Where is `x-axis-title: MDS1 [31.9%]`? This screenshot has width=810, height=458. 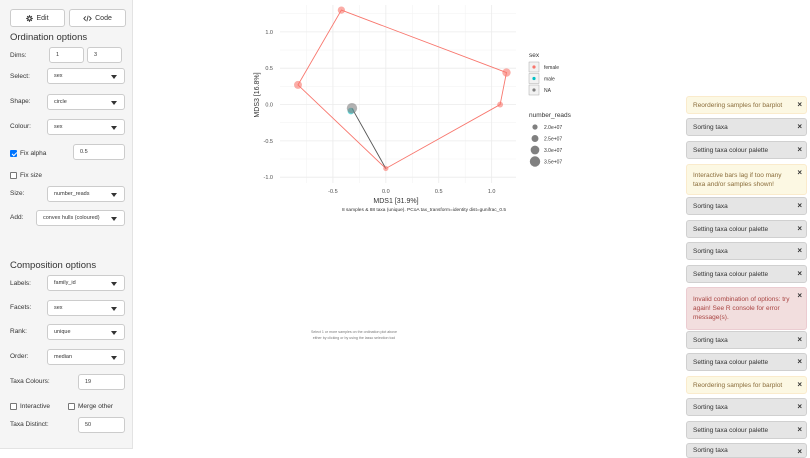 x-axis-title: MDS1 [31.9%] is located at coordinates (395, 201).